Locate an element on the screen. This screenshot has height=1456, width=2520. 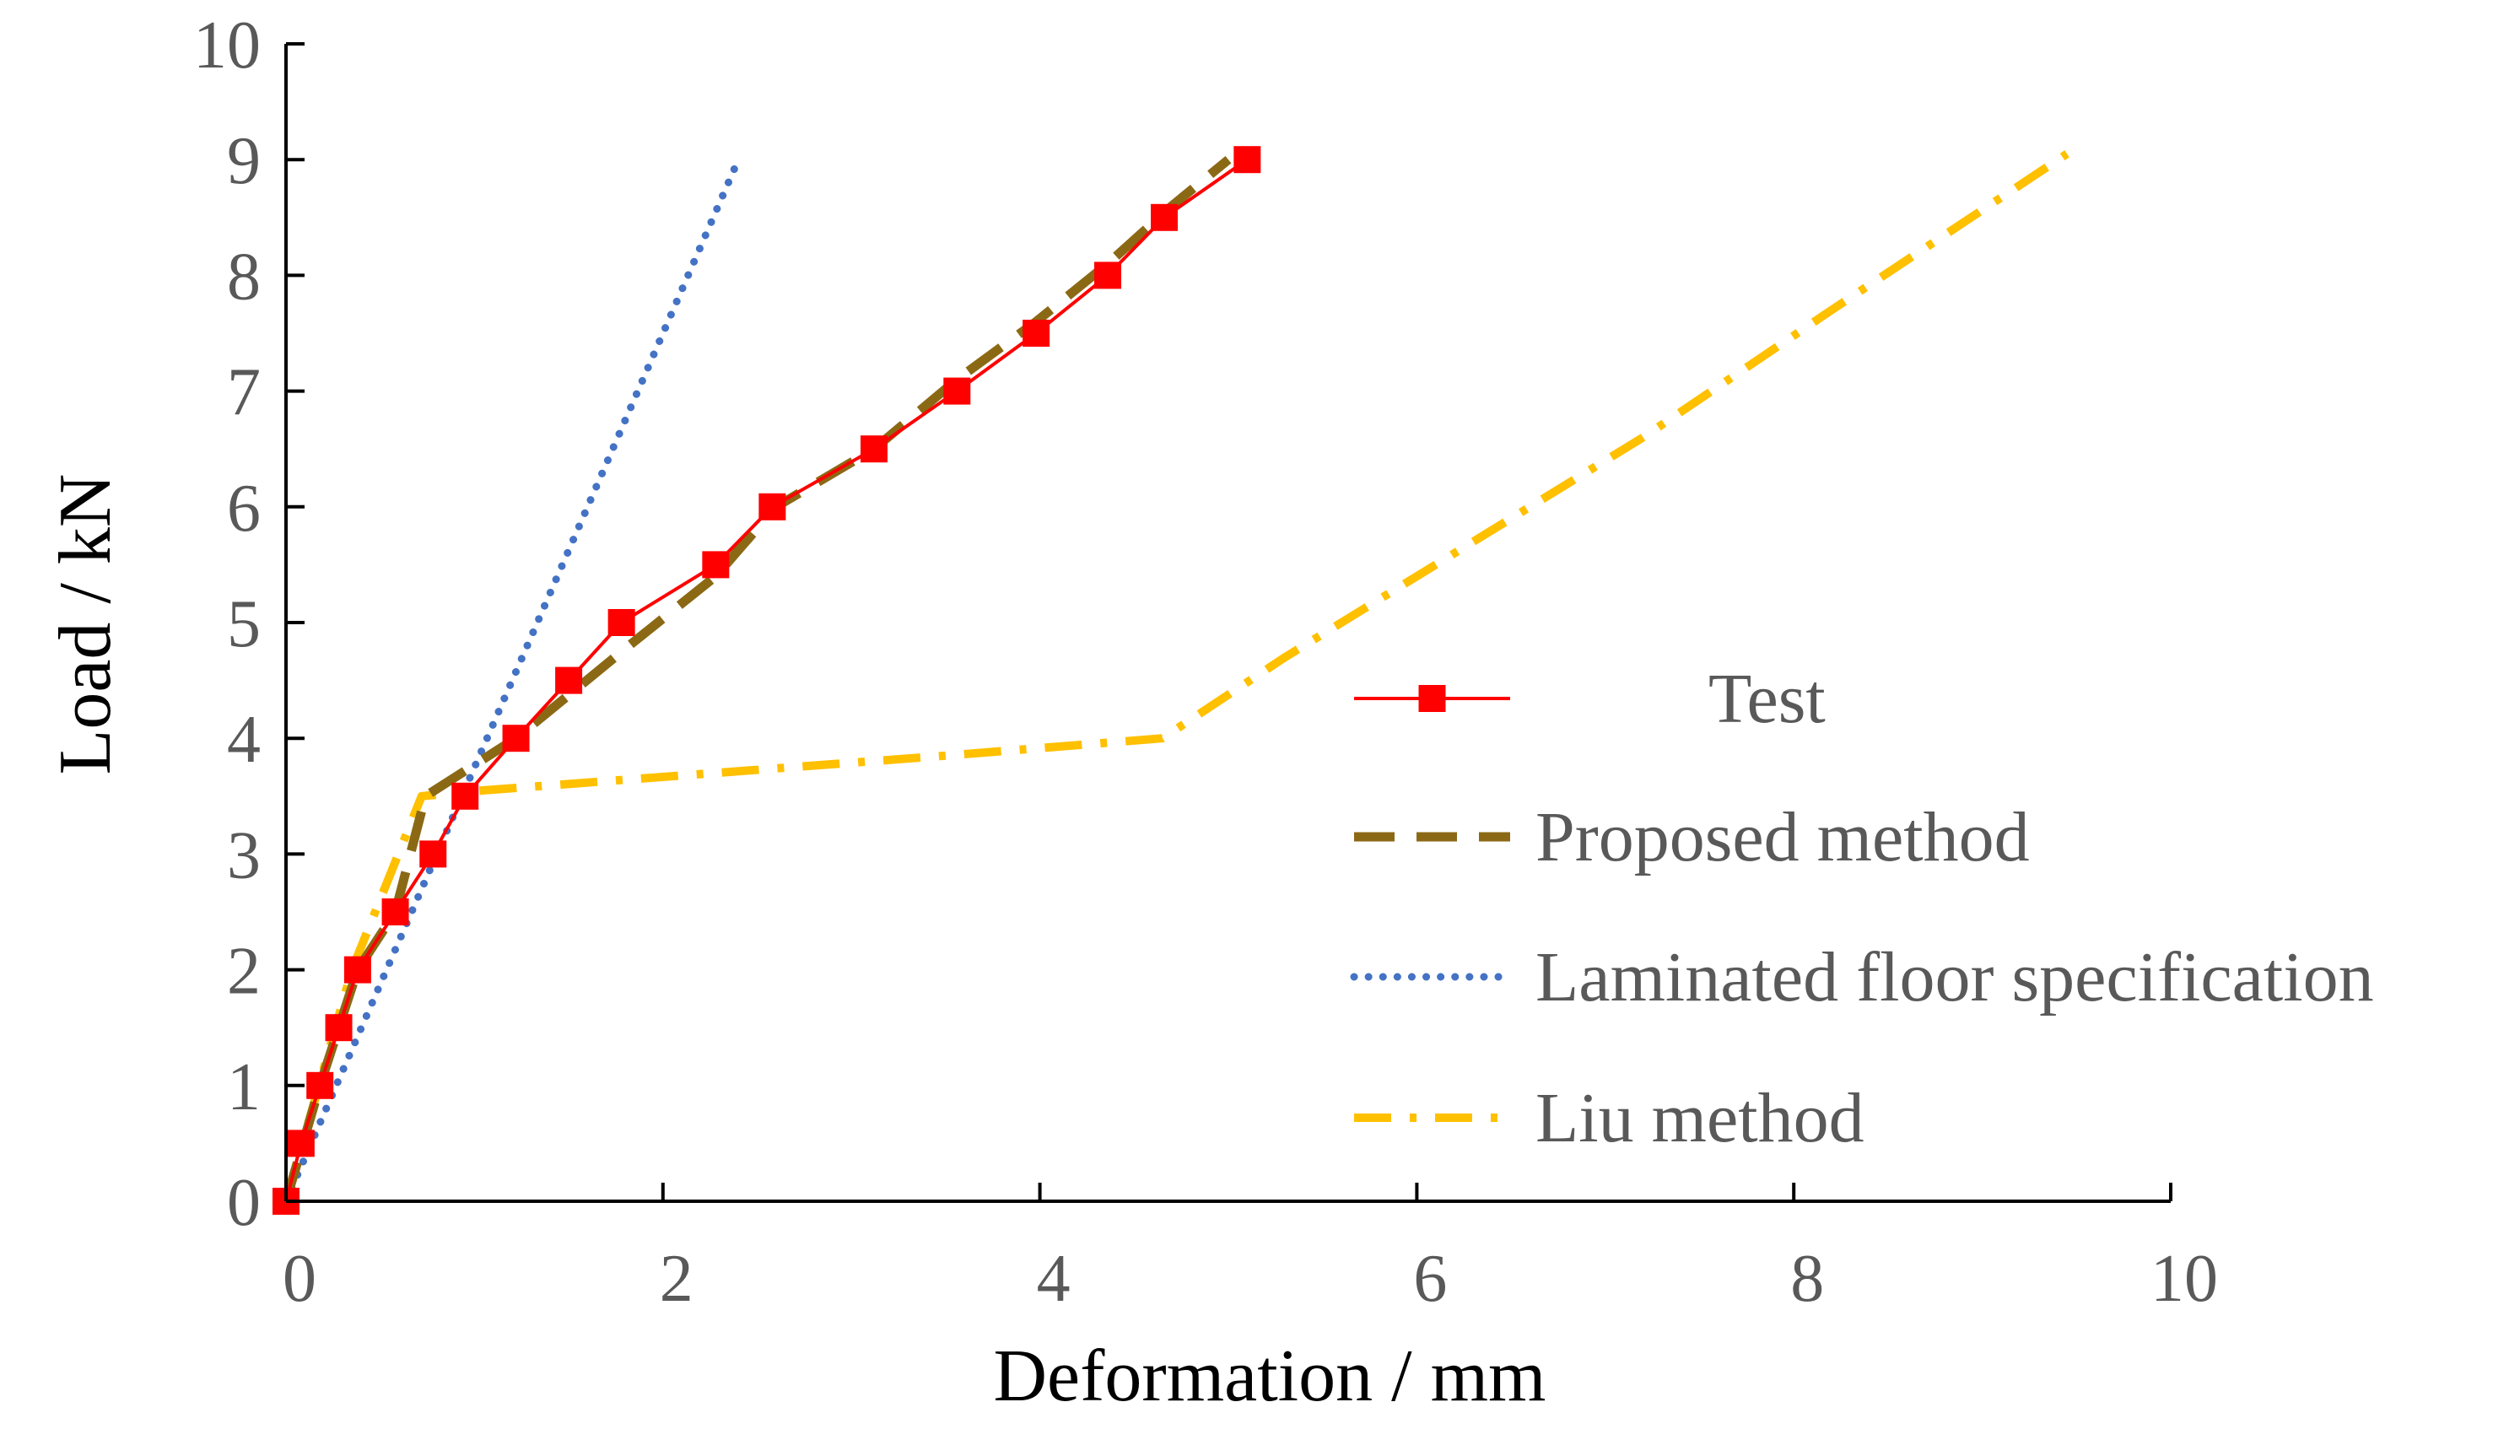
y-tick-label: 8 is located at coordinates (244, 277).